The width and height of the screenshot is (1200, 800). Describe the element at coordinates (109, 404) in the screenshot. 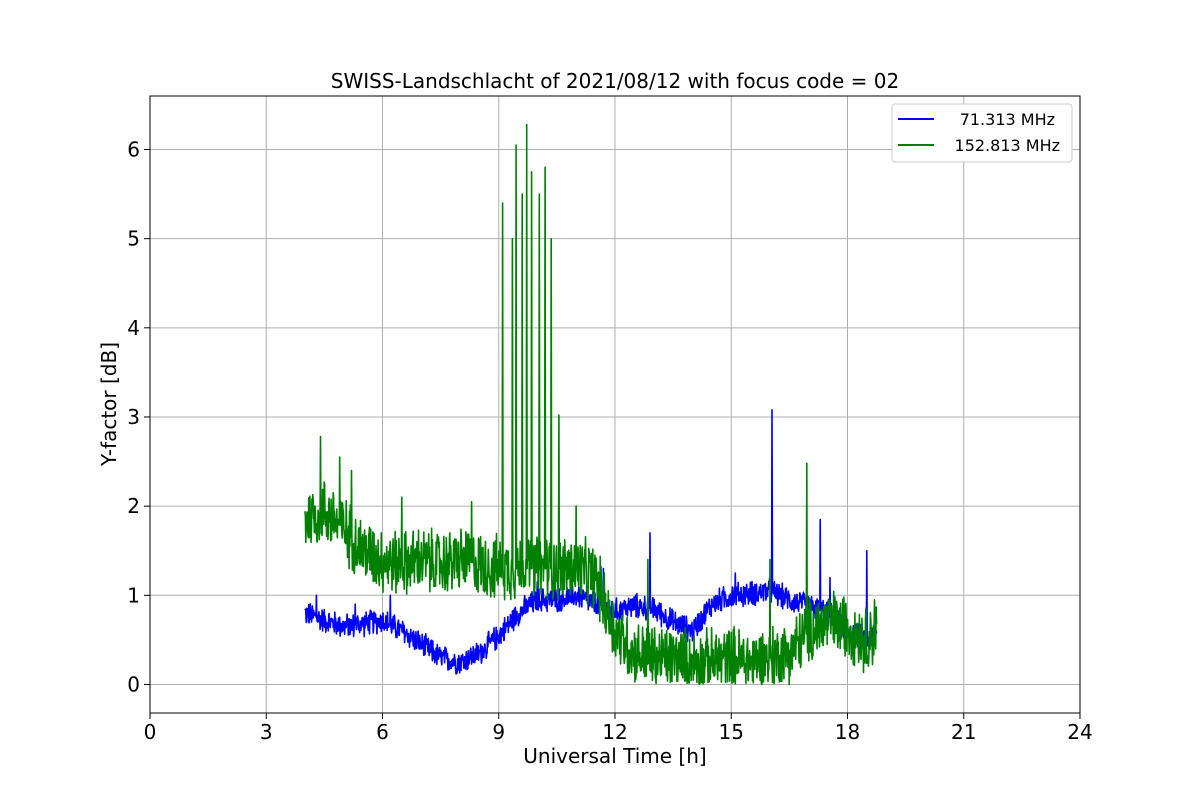

I see `y-axis-label: Y-factor [dB]` at that location.